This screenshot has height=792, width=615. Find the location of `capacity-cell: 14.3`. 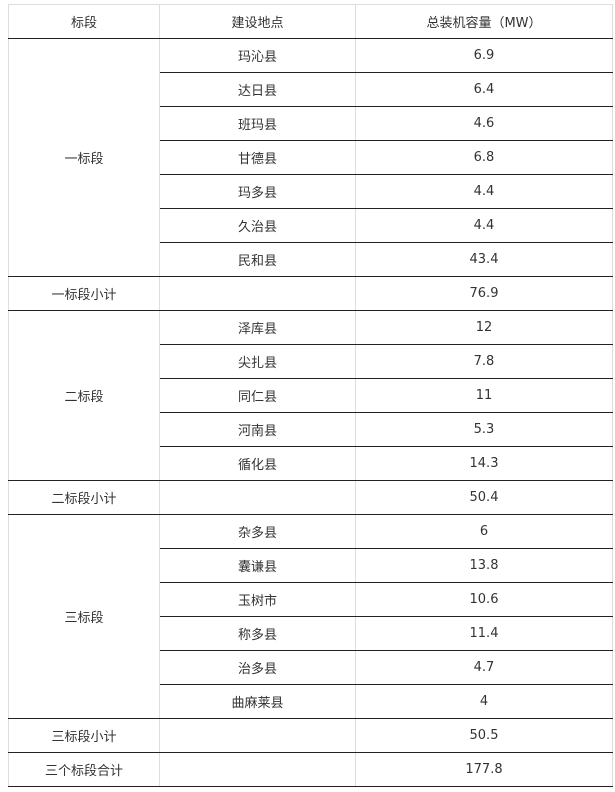

capacity-cell: 14.3 is located at coordinates (484, 463).